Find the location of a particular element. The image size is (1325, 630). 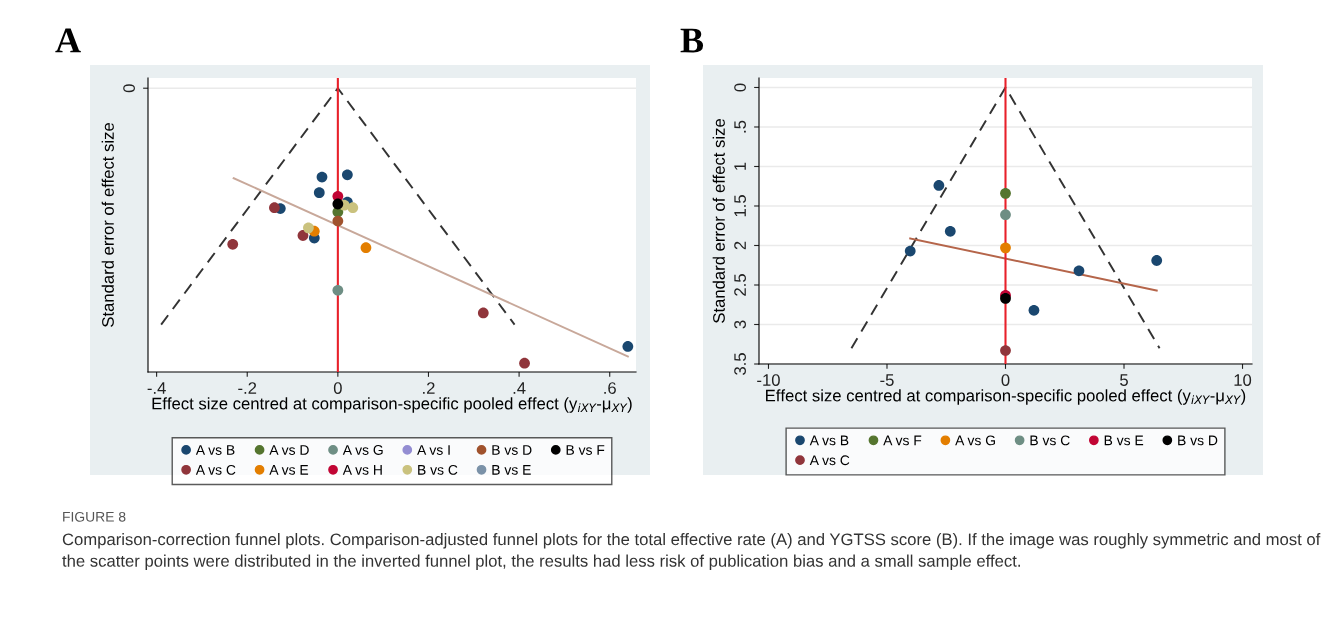

legend-label: A vs H is located at coordinates (362, 470).